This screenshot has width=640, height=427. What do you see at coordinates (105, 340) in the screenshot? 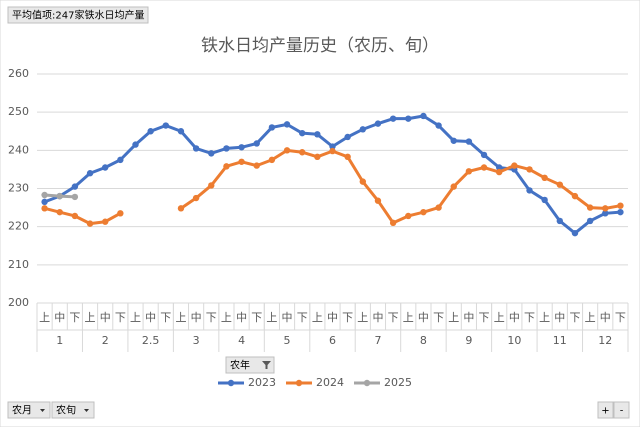
I see `group-label: 2` at bounding box center [105, 340].